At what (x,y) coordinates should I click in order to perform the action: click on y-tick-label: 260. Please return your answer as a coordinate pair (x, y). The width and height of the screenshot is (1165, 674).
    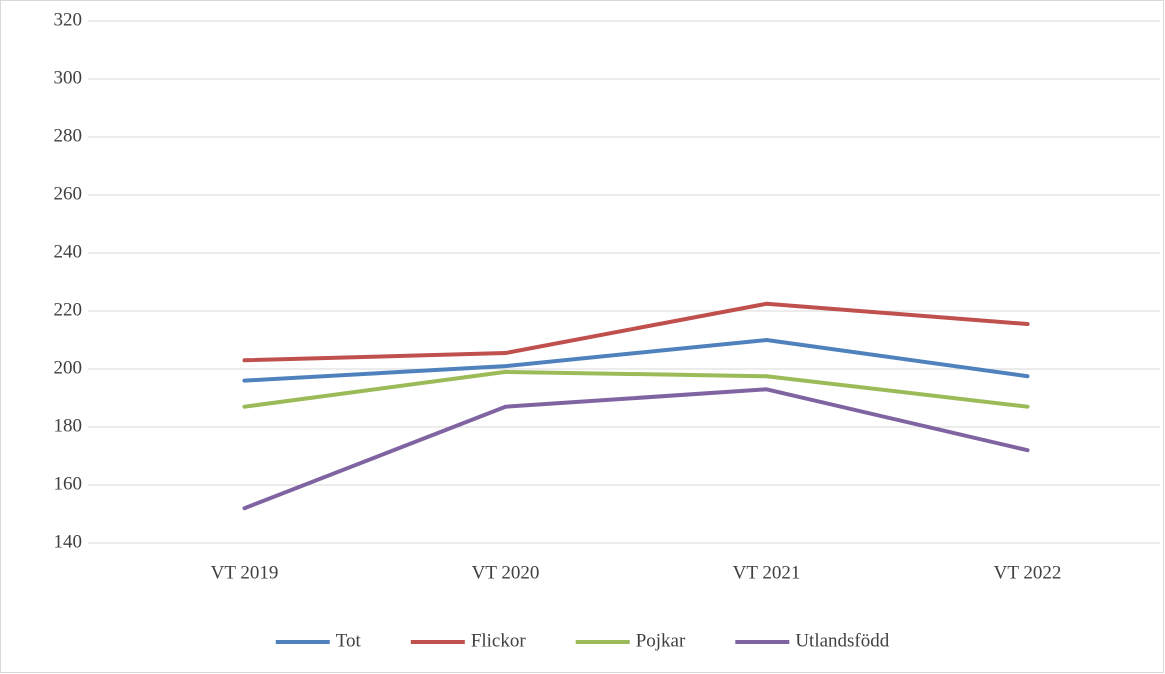
    Looking at the image, I should click on (68, 193).